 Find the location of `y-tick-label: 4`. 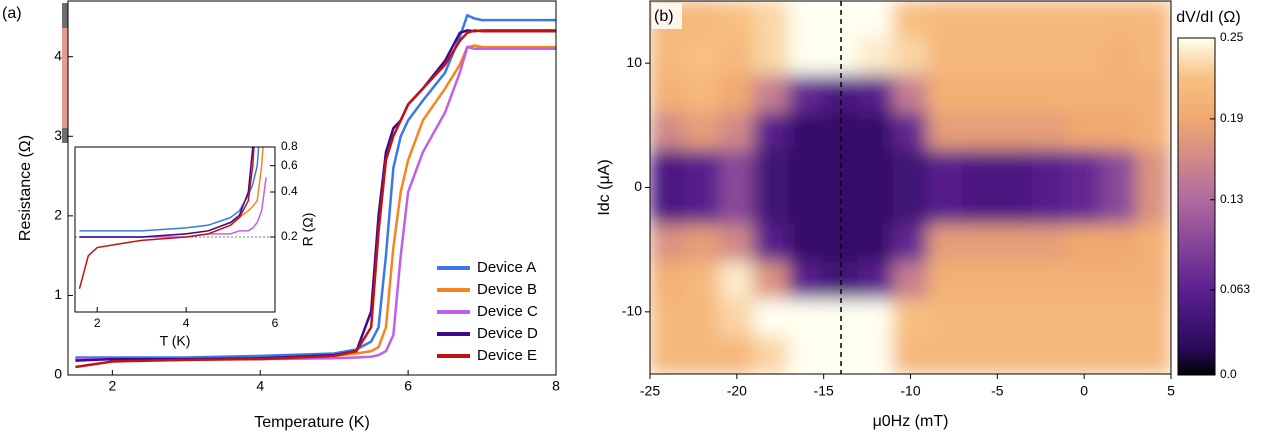

y-tick-label: 4 is located at coordinates (58, 55).